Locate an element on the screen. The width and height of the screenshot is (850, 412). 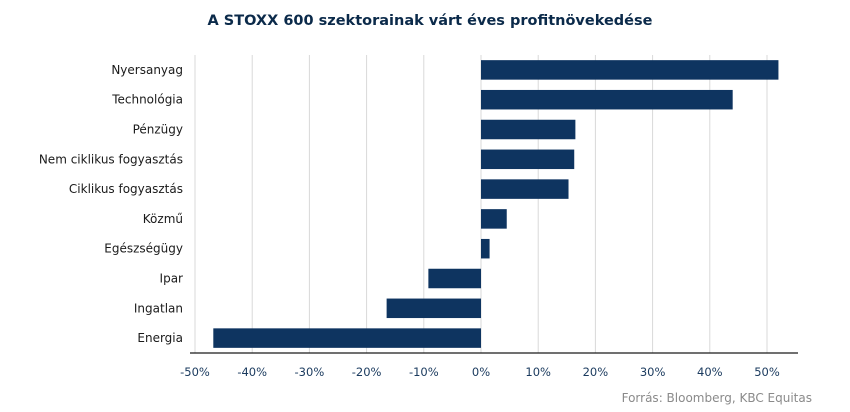
x-tick-labels: -50% -40% -30% -20% -10% 0% 10% 20% 30% 40% 50% is located at coordinates (480, 372).